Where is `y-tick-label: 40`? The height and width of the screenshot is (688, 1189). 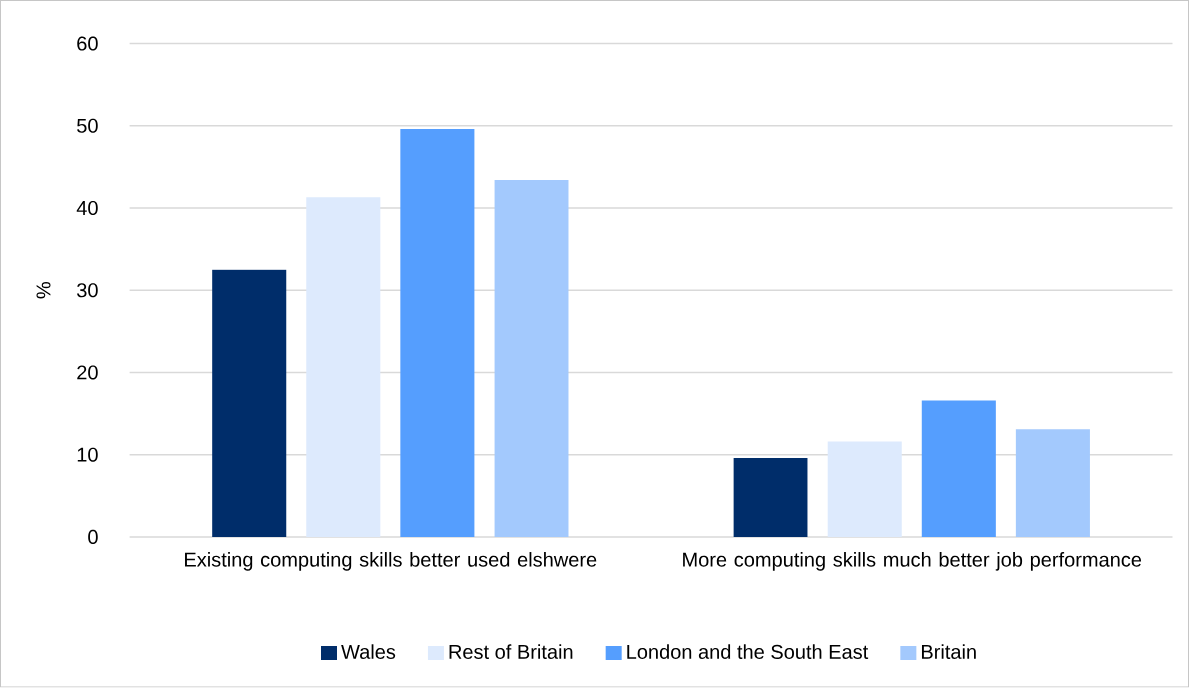 y-tick-label: 40 is located at coordinates (87, 208).